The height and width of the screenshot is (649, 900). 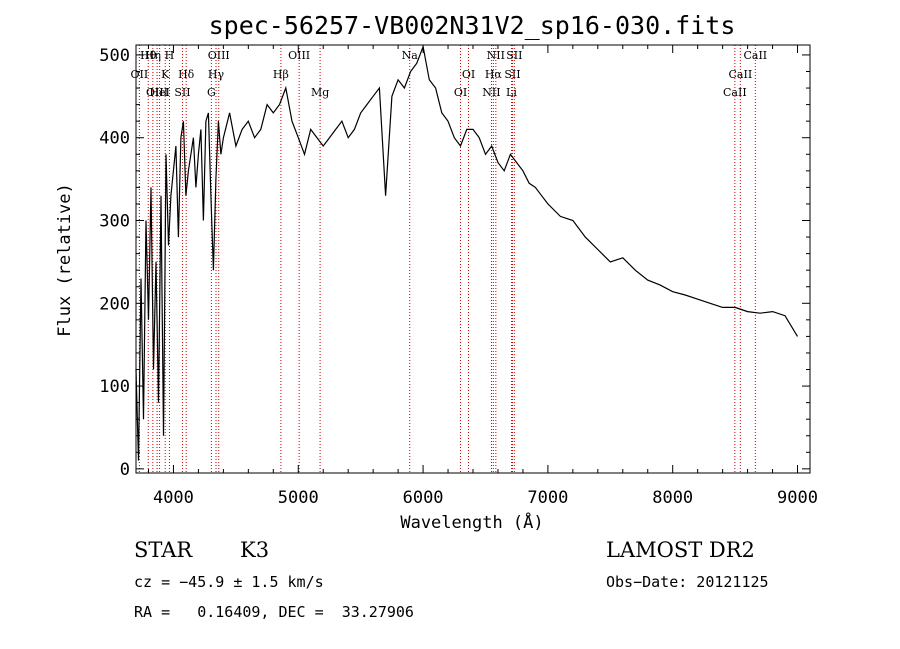 I want to click on survey-name: LAMOST DR2, so click(x=680, y=550).